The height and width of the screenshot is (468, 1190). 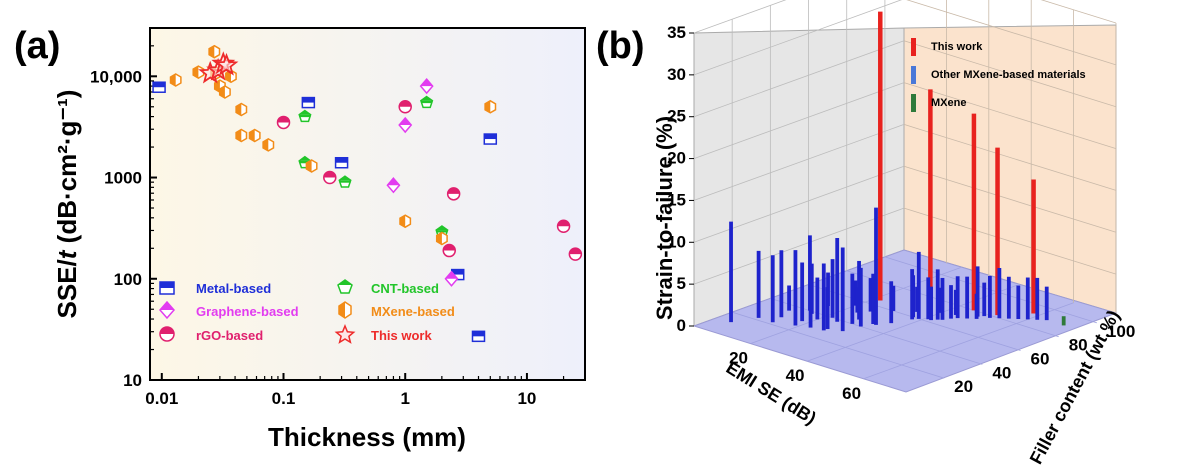 What do you see at coordinates (284, 398) in the screenshot?
I see `x-tick-label: 0.1` at bounding box center [284, 398].